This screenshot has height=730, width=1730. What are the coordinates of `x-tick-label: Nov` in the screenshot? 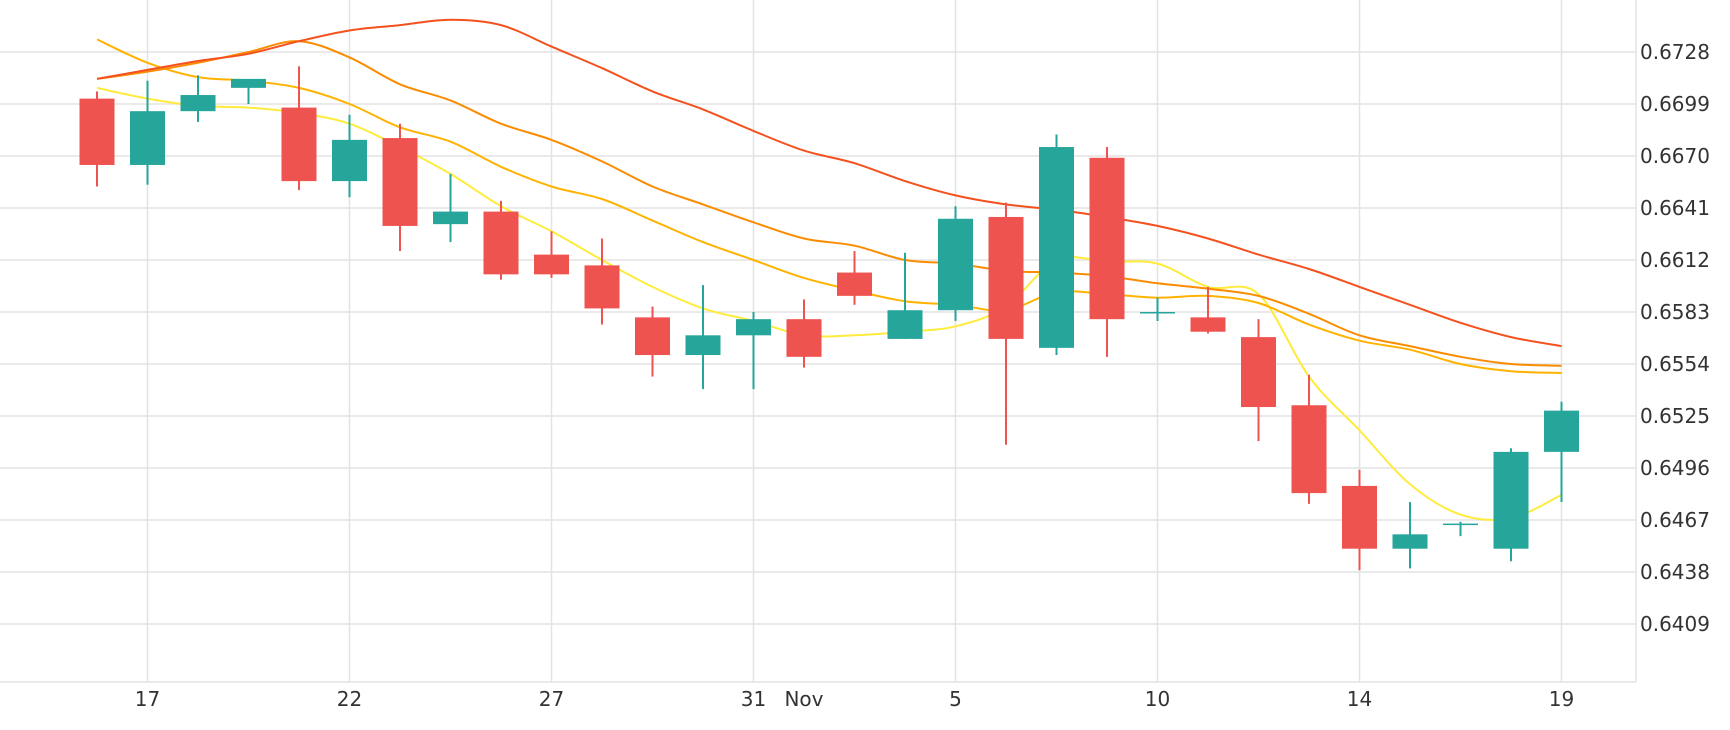 It's located at (803, 699).